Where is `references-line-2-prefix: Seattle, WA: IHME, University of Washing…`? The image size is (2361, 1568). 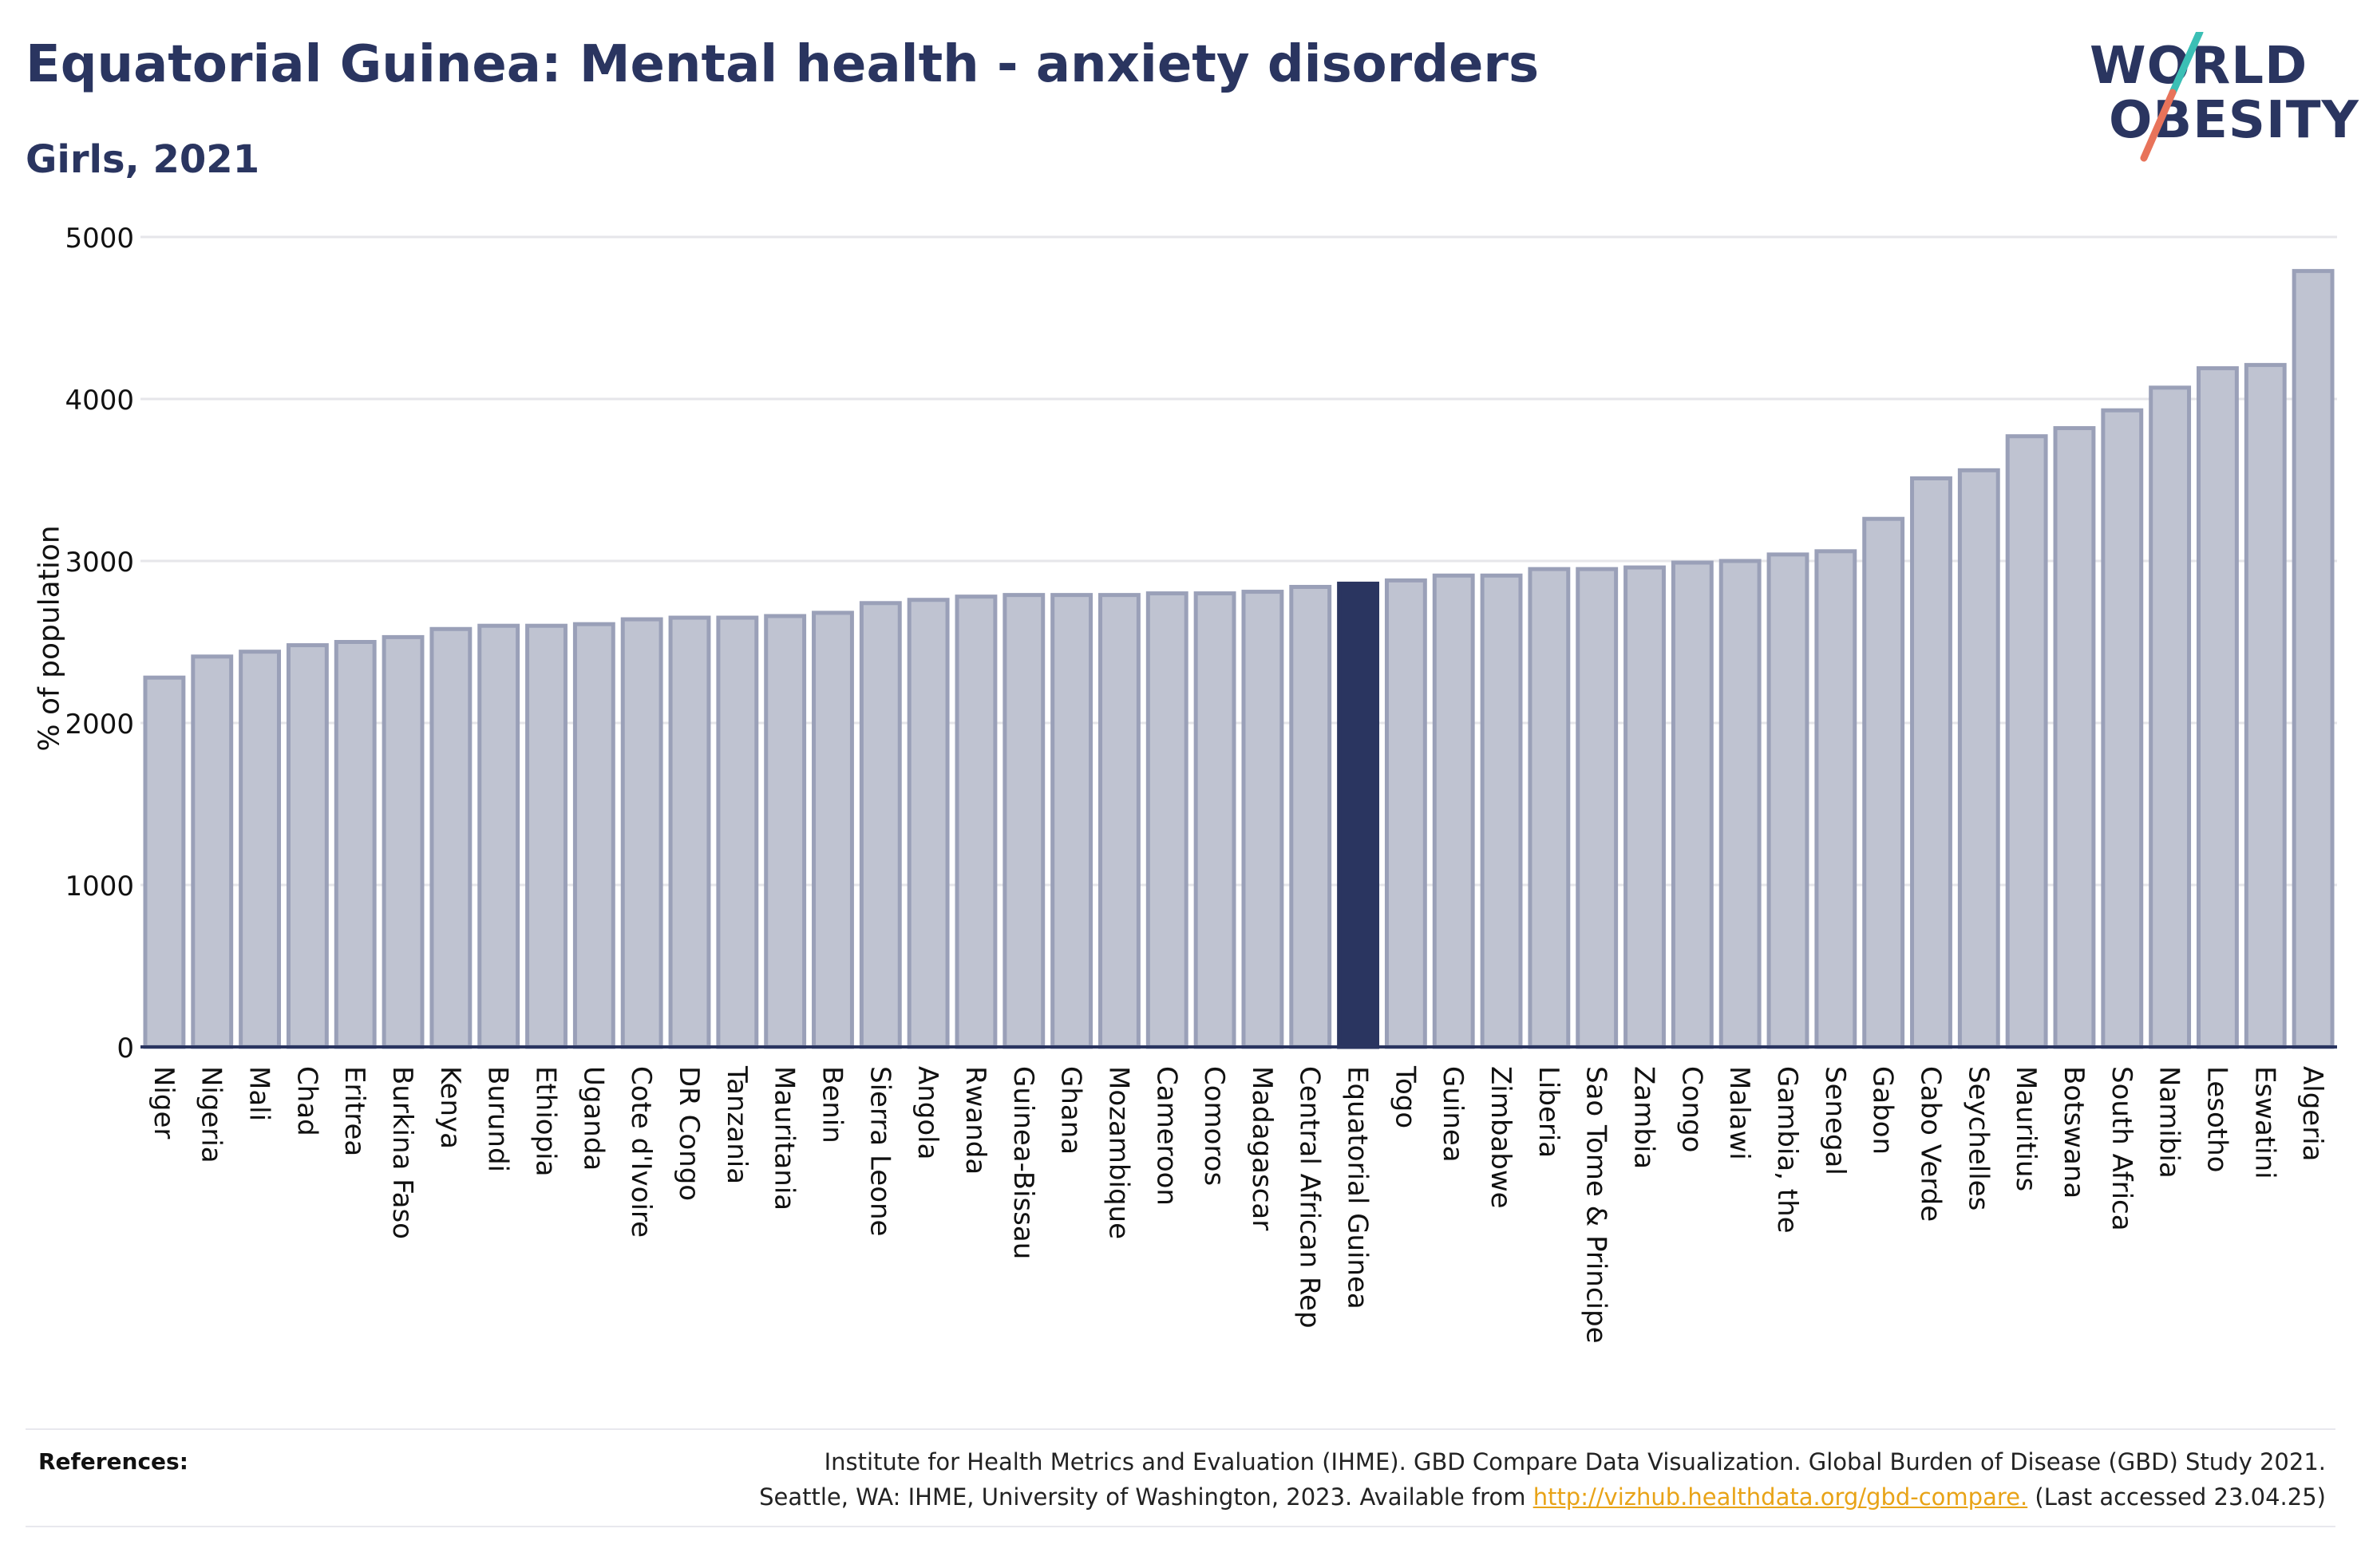 references-line-2-prefix: Seattle, WA: IHME, University of Washing… is located at coordinates (1146, 1497).